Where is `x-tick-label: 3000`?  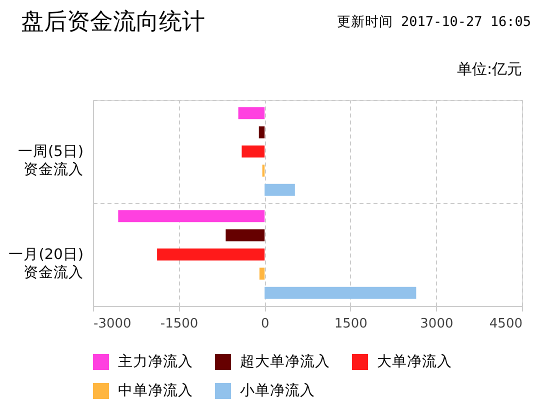 x-tick-label: 3000 is located at coordinates (437, 324).